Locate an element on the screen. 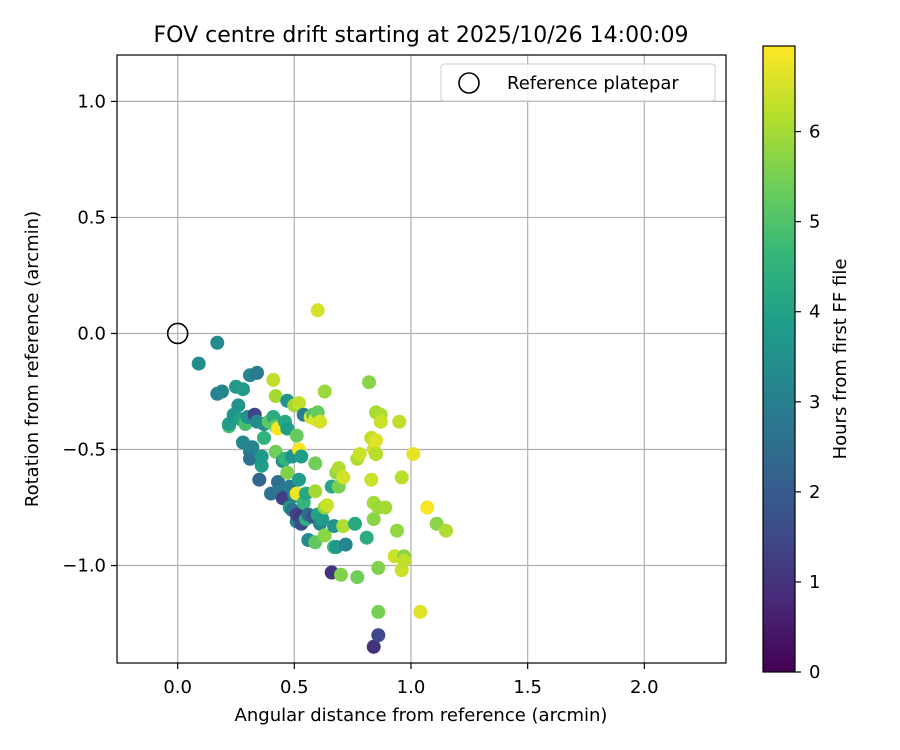  colorbar-tick-label: 6 is located at coordinates (814, 132).